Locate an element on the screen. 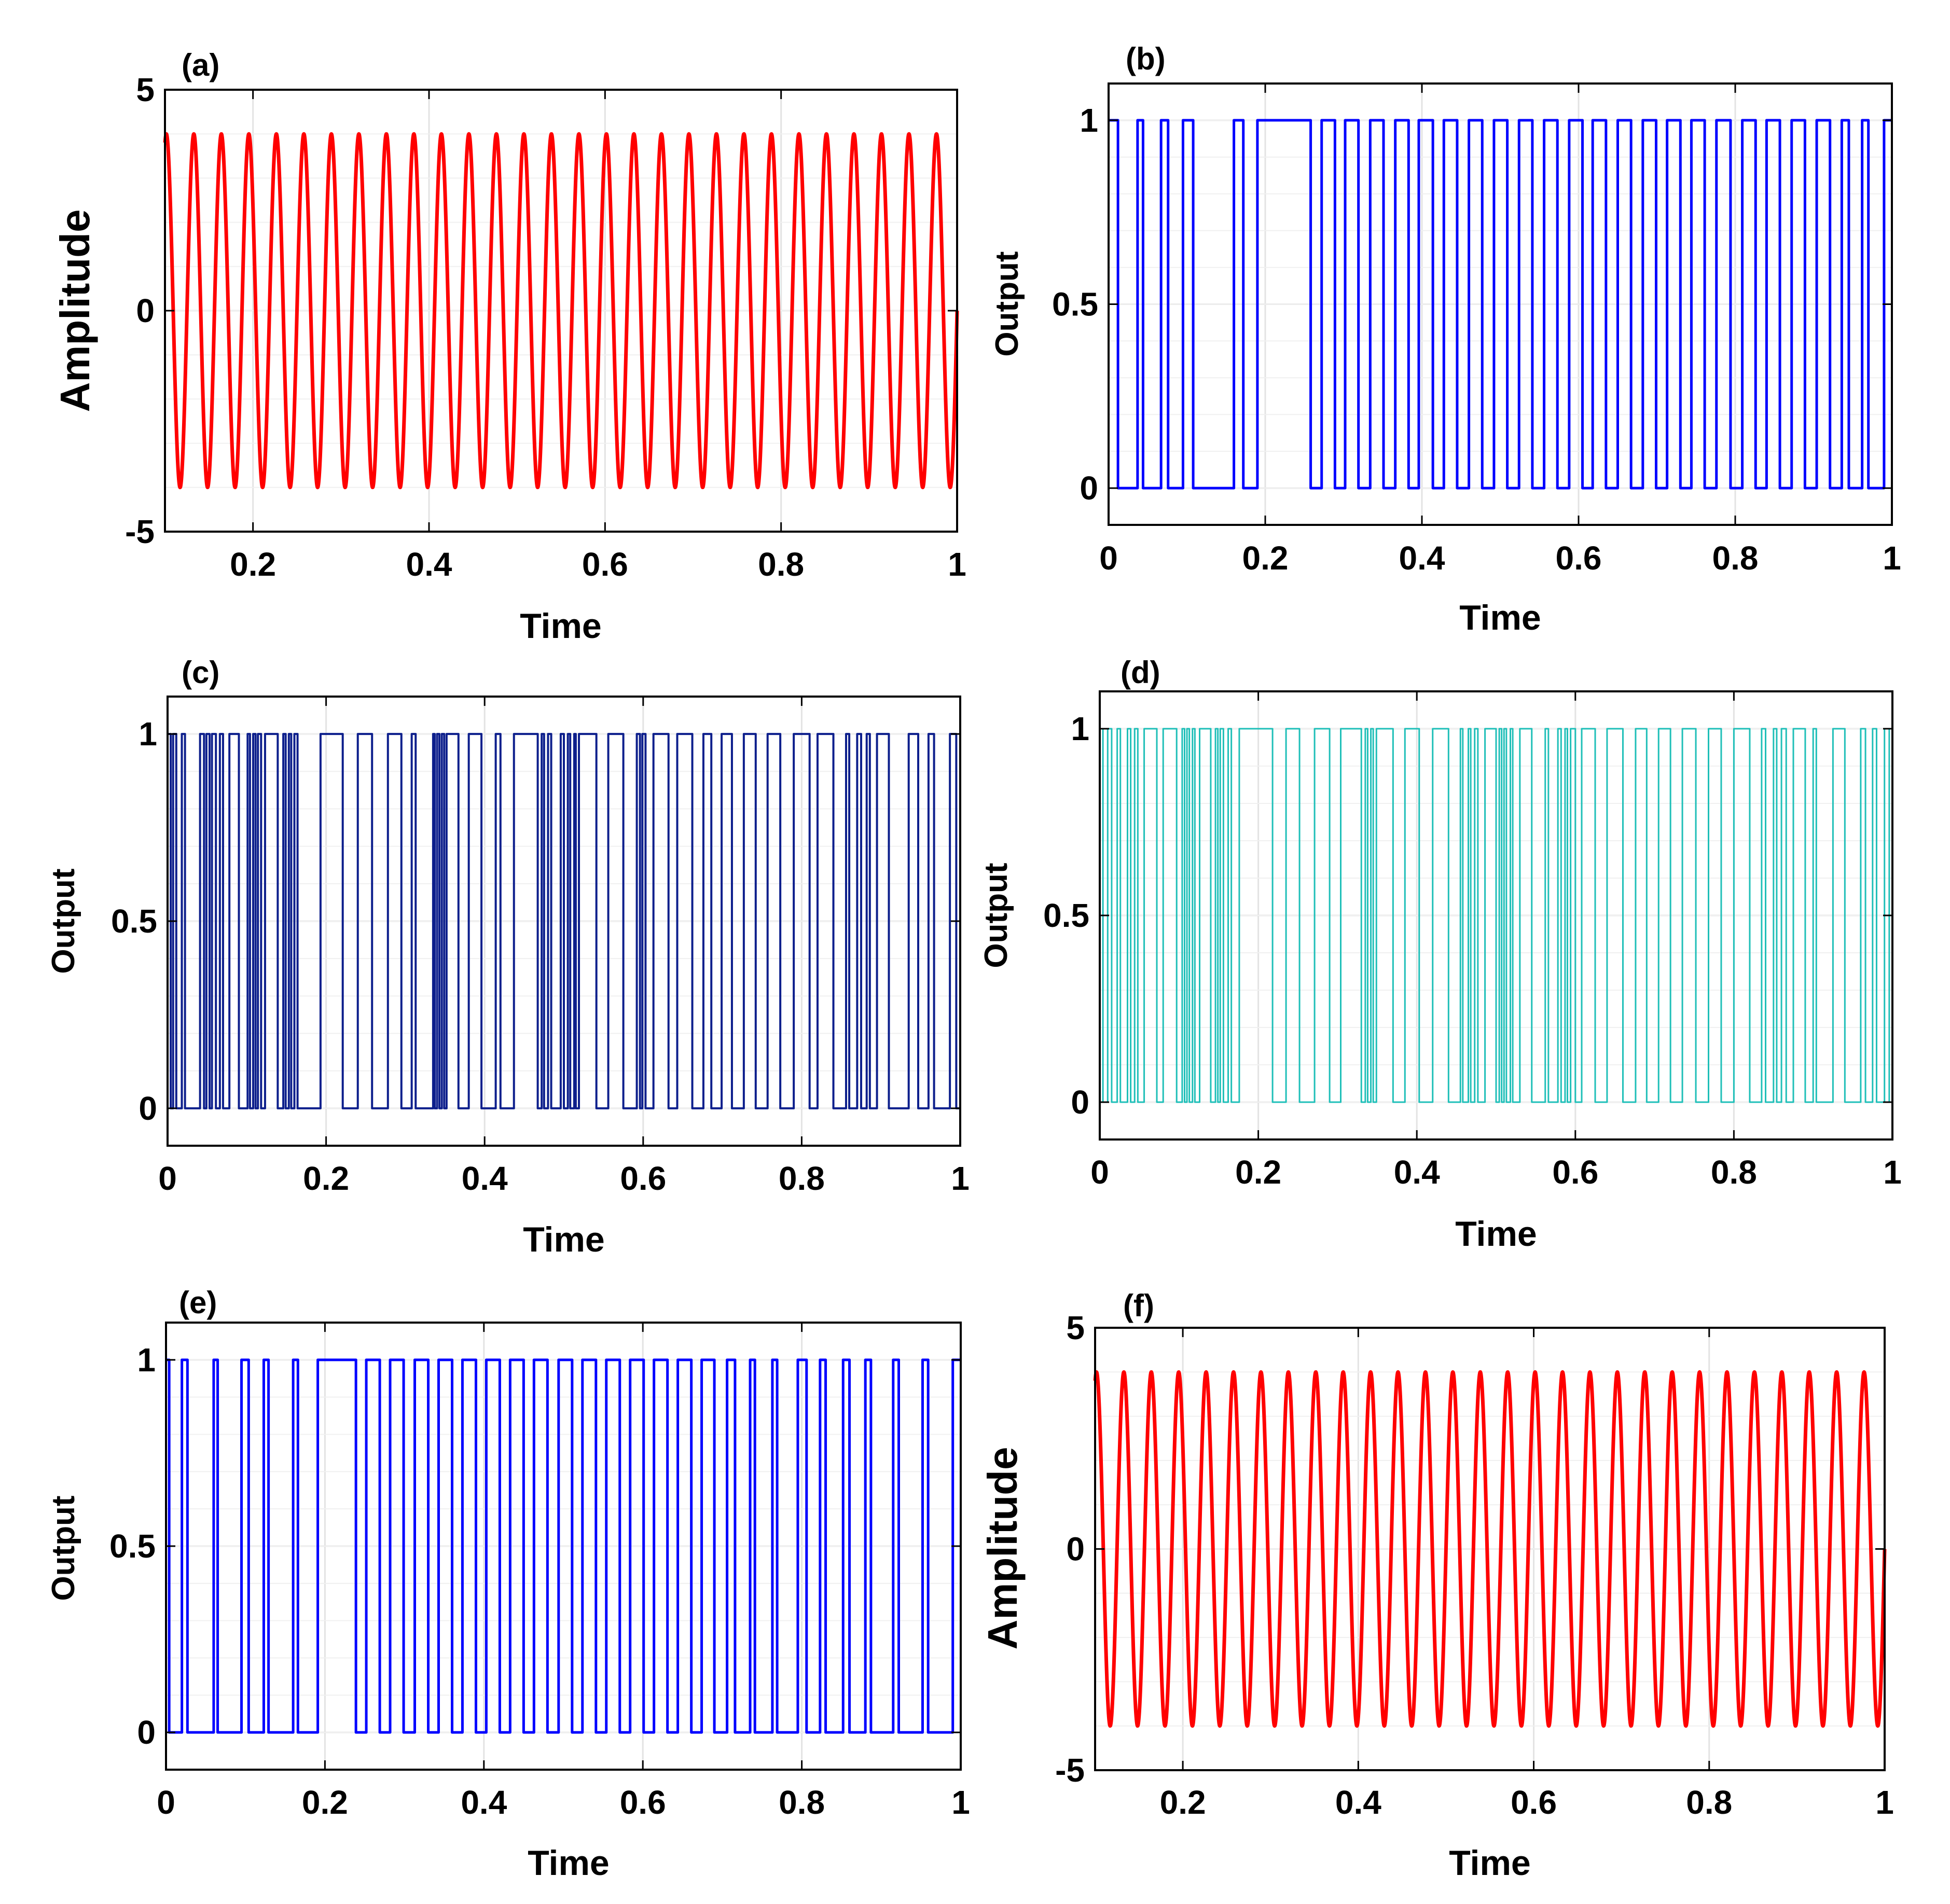 The height and width of the screenshot is (1904, 1950). y-axis-label-b: Output is located at coordinates (1007, 303).